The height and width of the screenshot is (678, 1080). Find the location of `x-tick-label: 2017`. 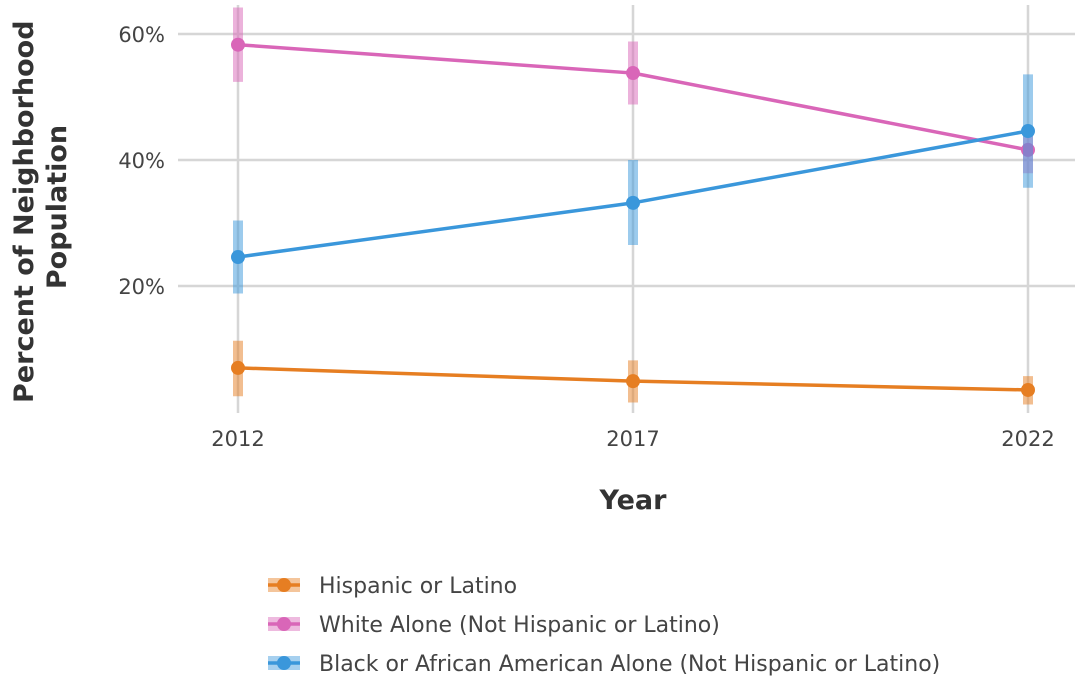

x-tick-label: 2017 is located at coordinates (632, 439).